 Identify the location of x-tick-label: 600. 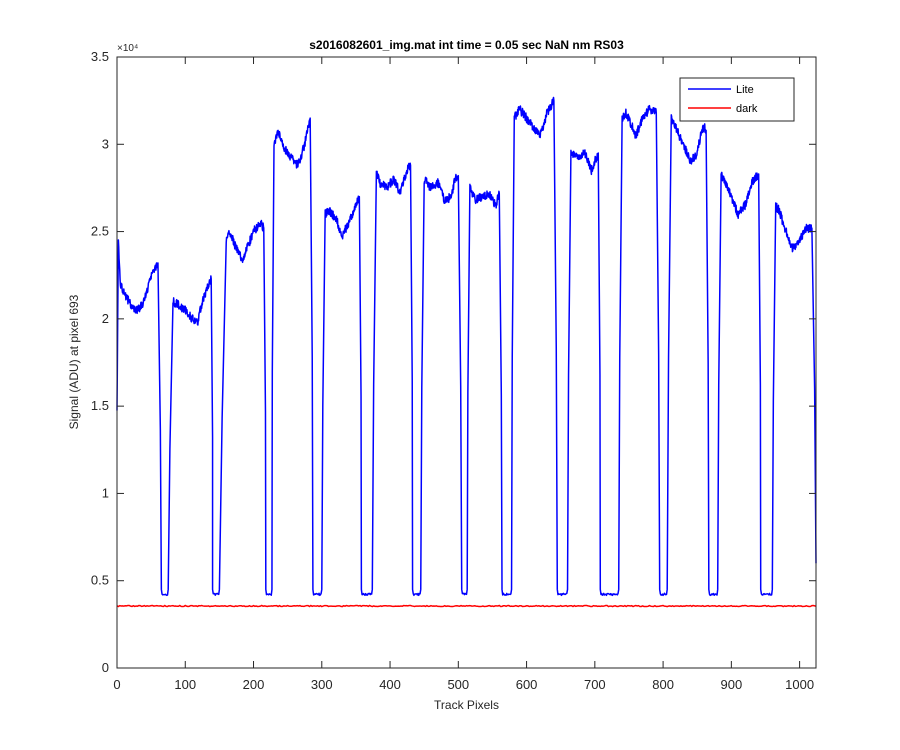
(527, 684).